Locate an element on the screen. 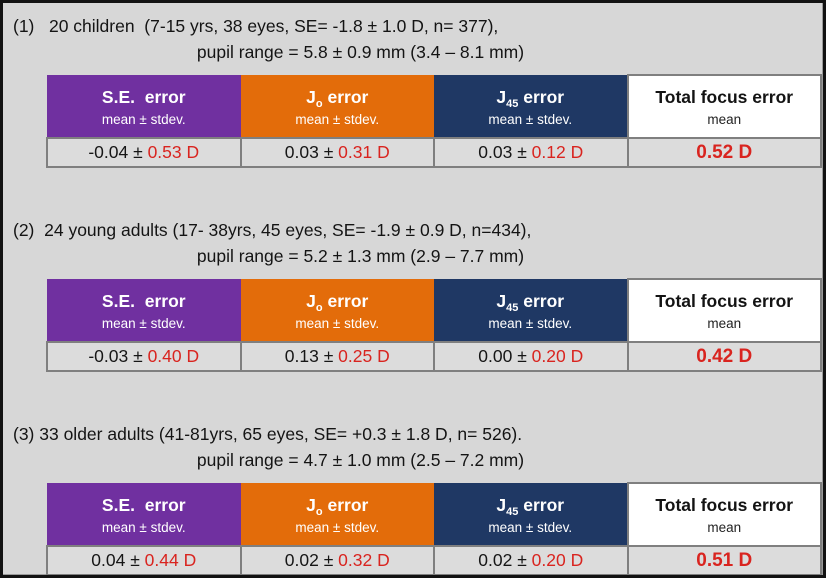 The image size is (826, 578). j0-error-value: 0.02 ± 0.32 D is located at coordinates (337, 560).